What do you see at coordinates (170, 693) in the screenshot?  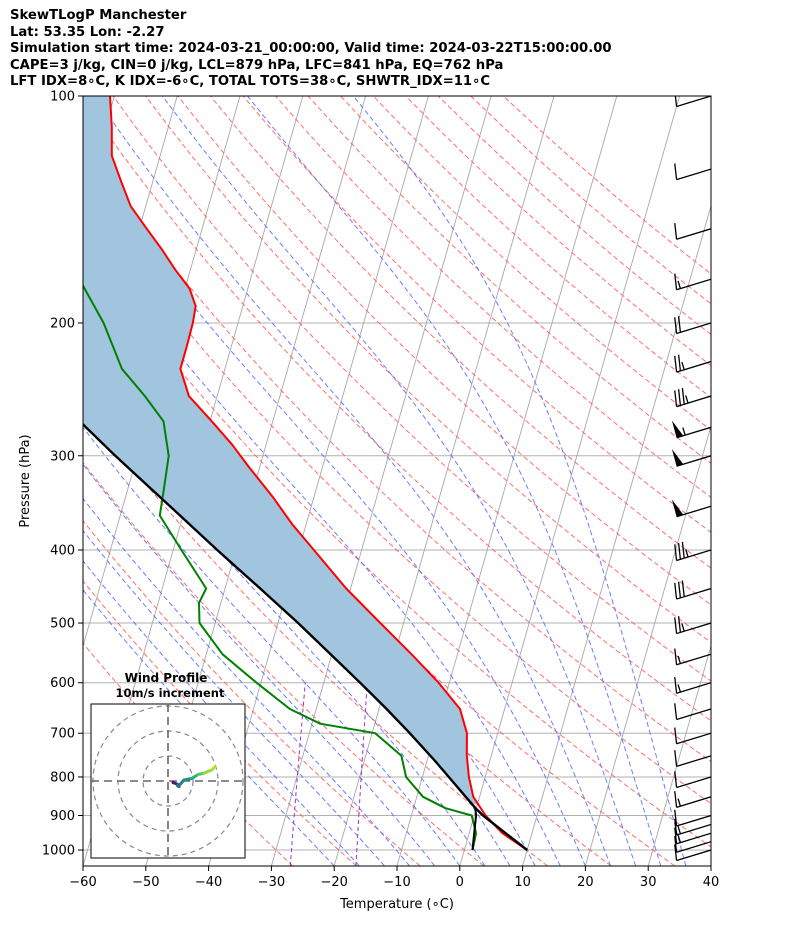 I see `hodograph-subtitle: 10m/s increment` at bounding box center [170, 693].